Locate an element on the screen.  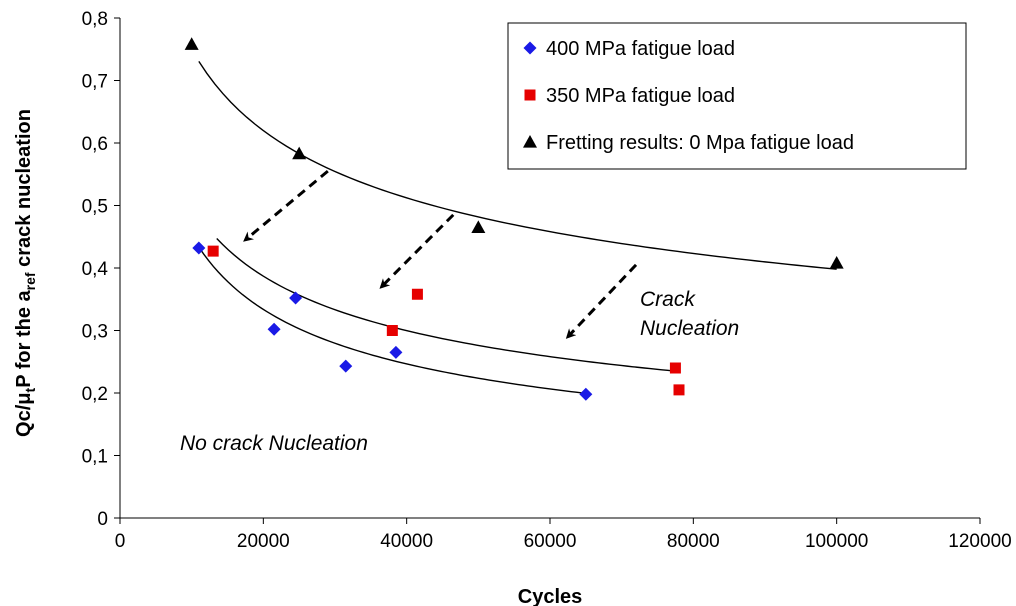
y-tick-label: 0,5 is located at coordinates (95, 207).